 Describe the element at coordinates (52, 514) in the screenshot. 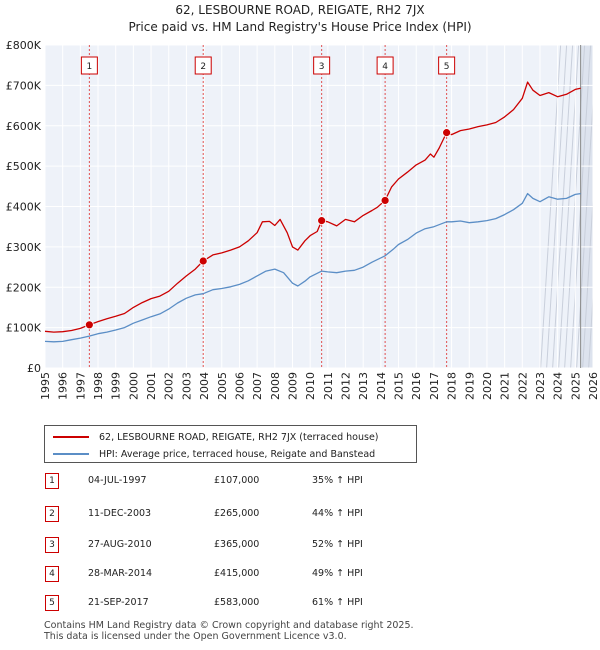

I see `transaction-number-badge: 2` at that location.